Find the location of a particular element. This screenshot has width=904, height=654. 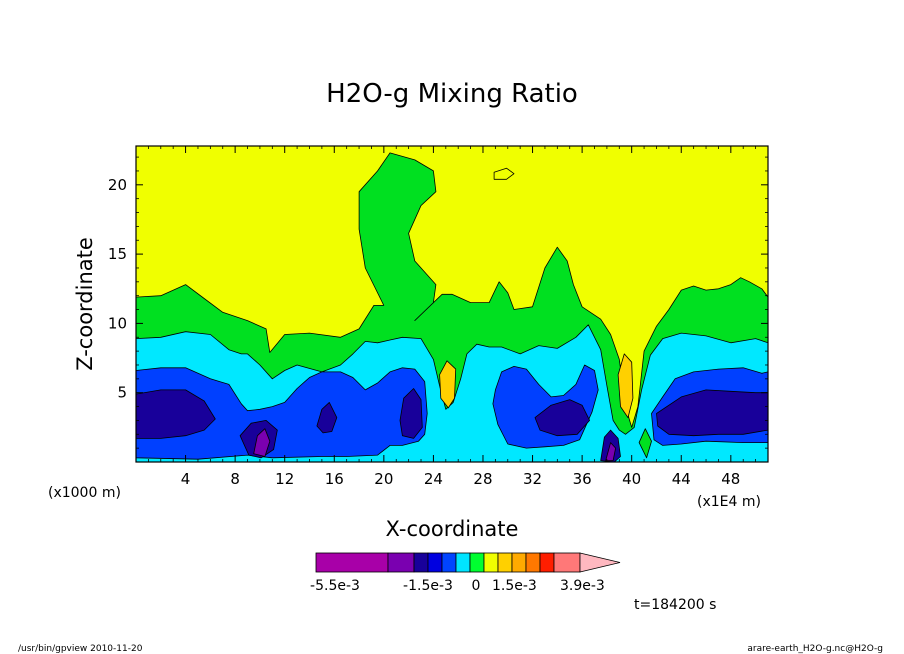

x-tick-label: 4 is located at coordinates (186, 479).